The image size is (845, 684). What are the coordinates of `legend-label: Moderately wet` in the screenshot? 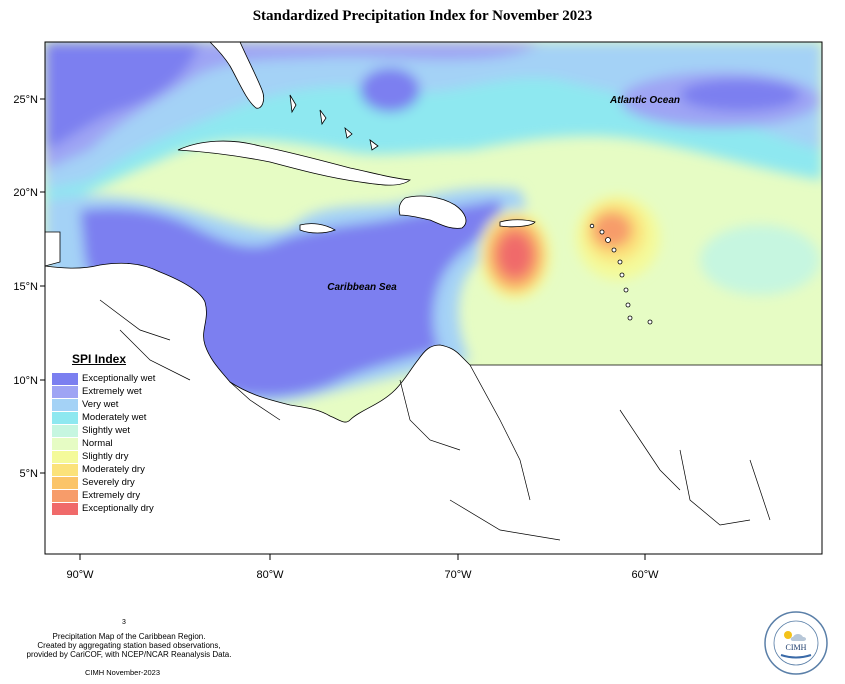 It's located at (114, 417).